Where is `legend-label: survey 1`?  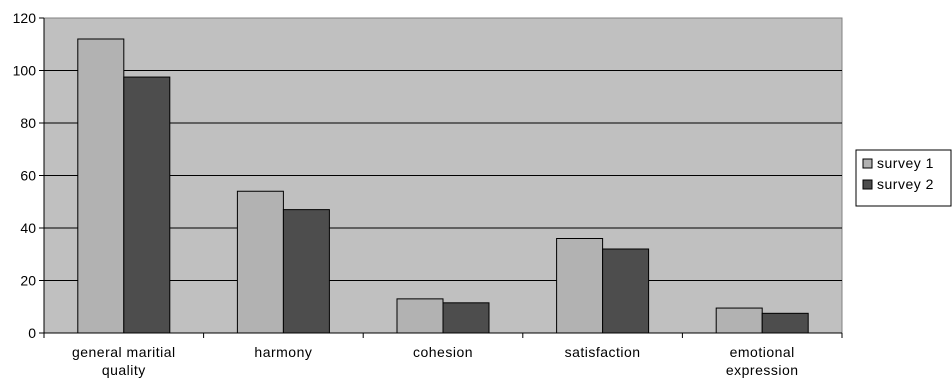 legend-label: survey 1 is located at coordinates (905, 163).